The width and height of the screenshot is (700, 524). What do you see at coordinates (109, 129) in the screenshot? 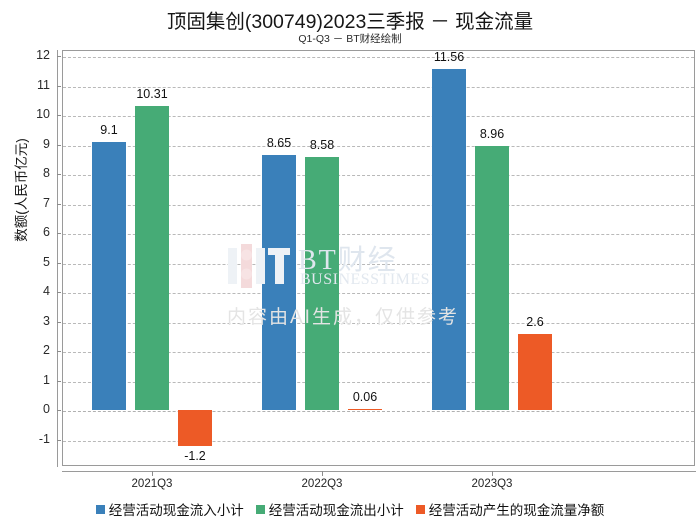
I see `bar-value-label: 9.1` at bounding box center [109, 129].